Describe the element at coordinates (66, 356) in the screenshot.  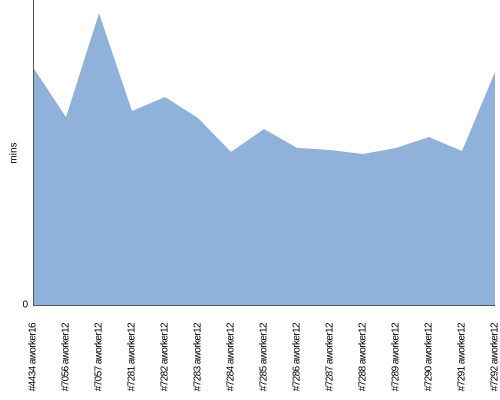
I see `x-tick-label: #7056 aworker12` at that location.